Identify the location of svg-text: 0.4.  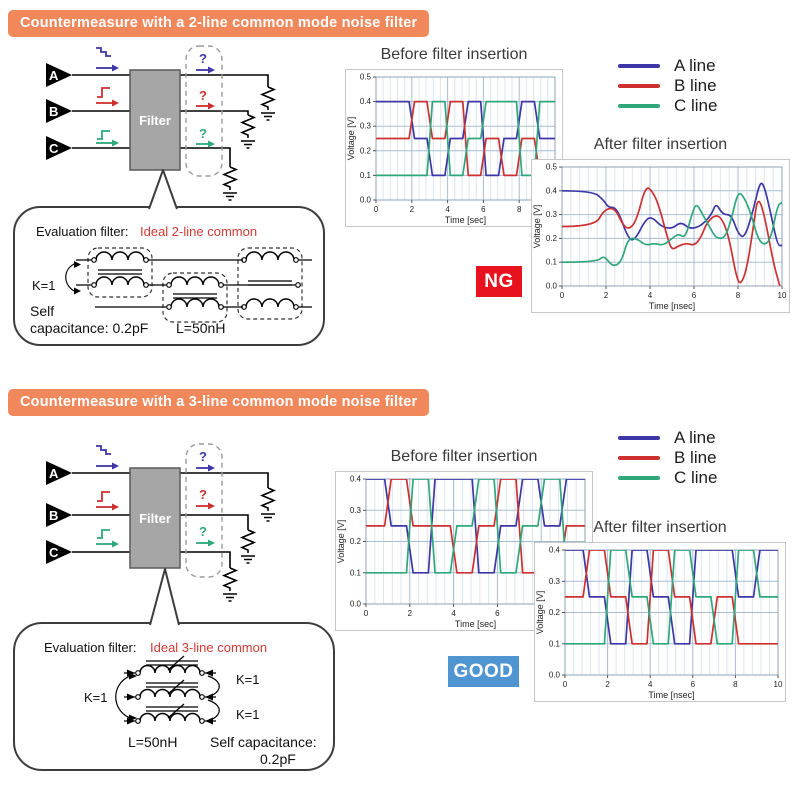
(356, 479).